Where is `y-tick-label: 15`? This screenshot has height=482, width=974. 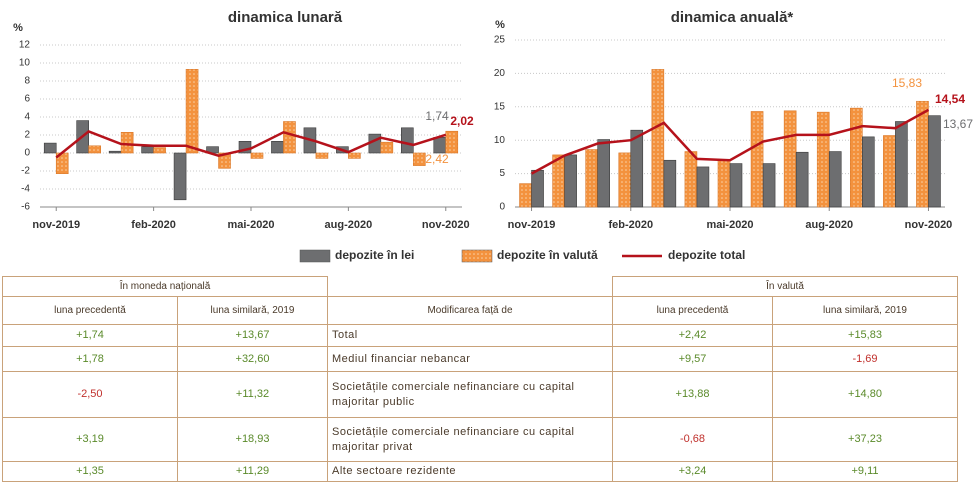 y-tick-label: 15 is located at coordinates (500, 106).